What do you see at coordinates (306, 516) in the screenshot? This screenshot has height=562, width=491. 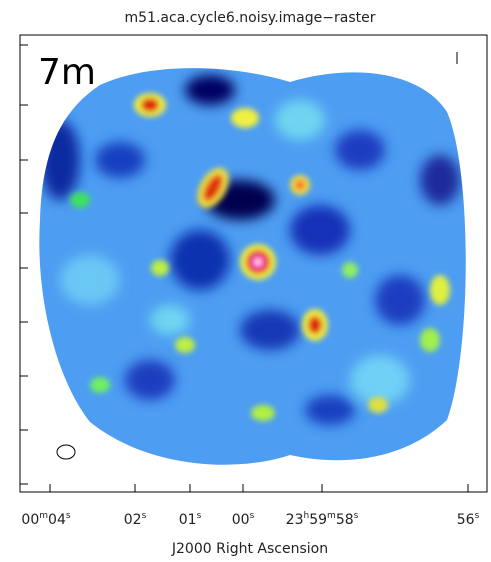 I see `tick-part: h` at bounding box center [306, 516].